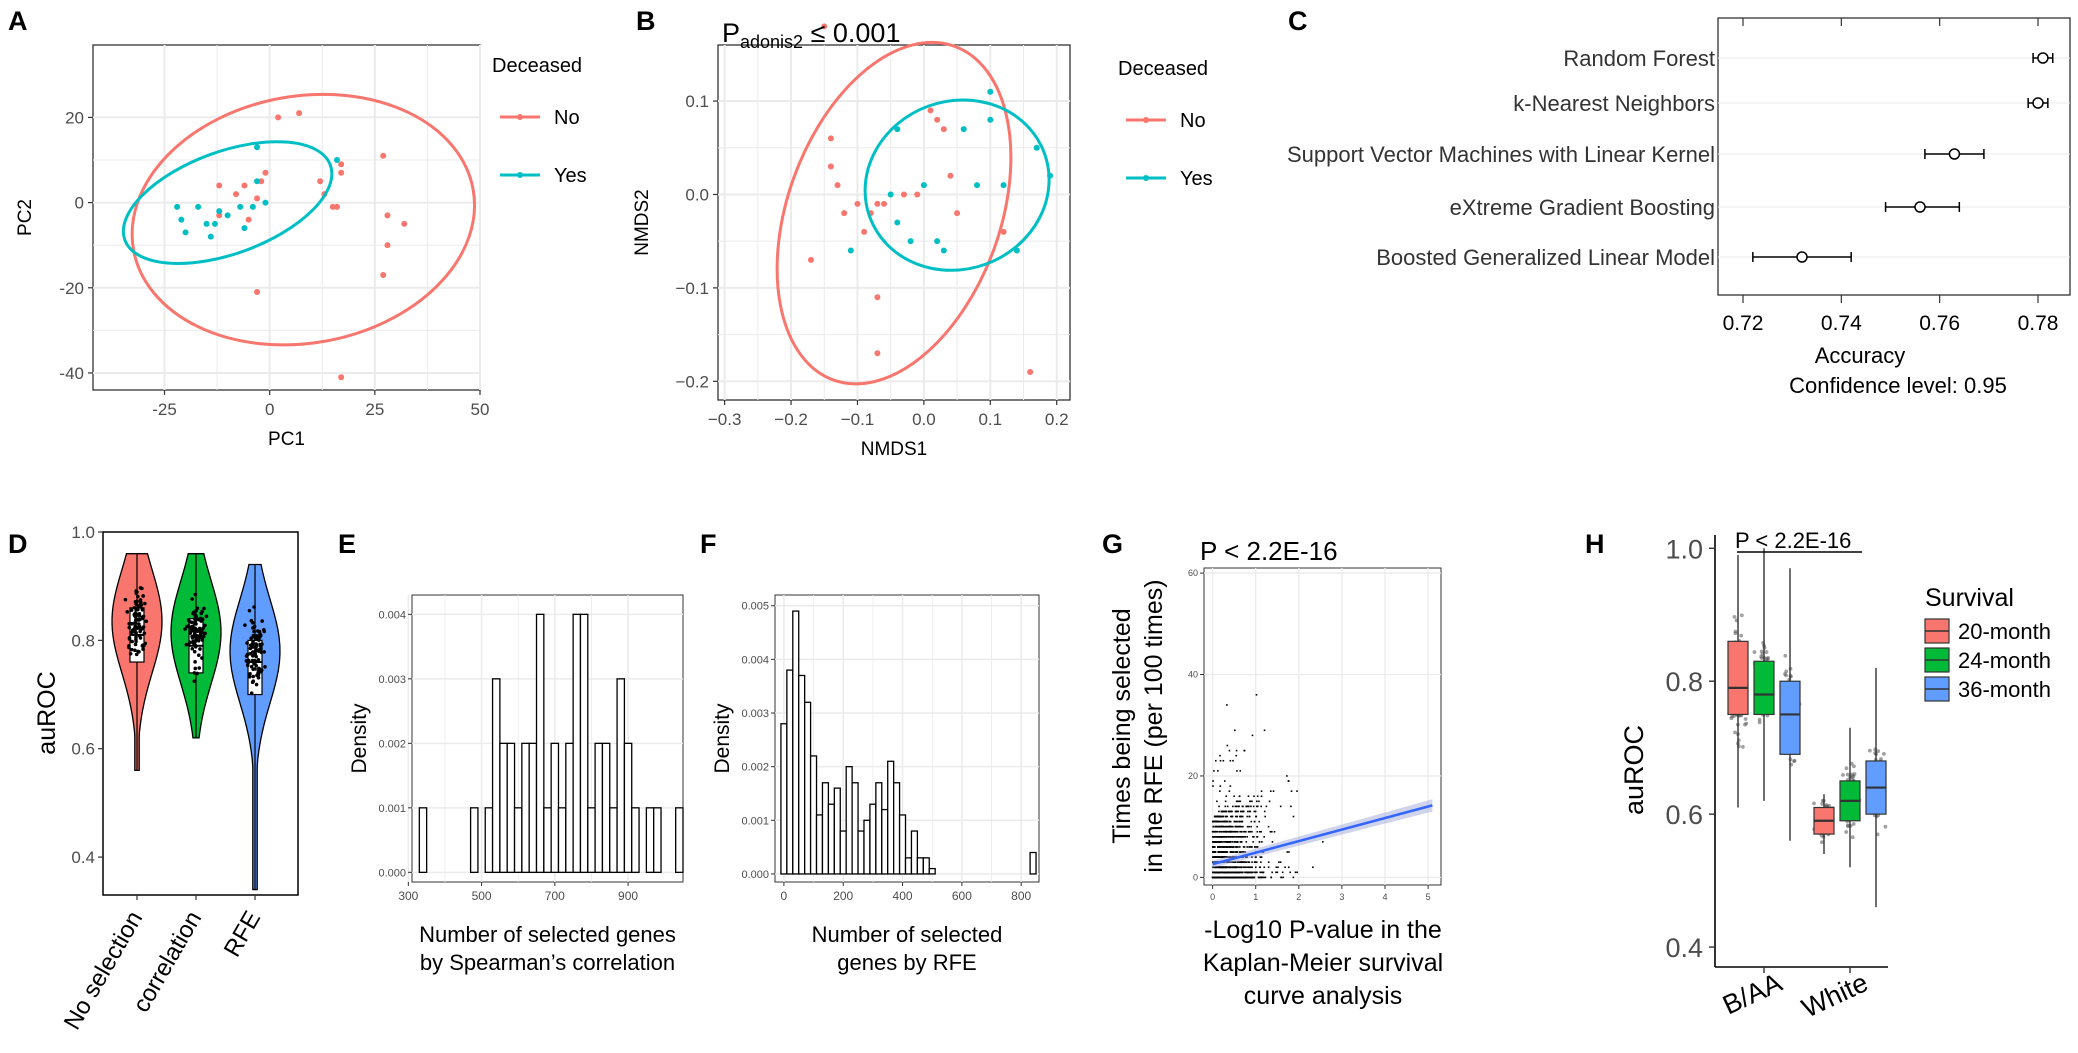 This screenshot has height=1053, width=2078. I want to click on x-tick-label: -25, so click(164, 409).